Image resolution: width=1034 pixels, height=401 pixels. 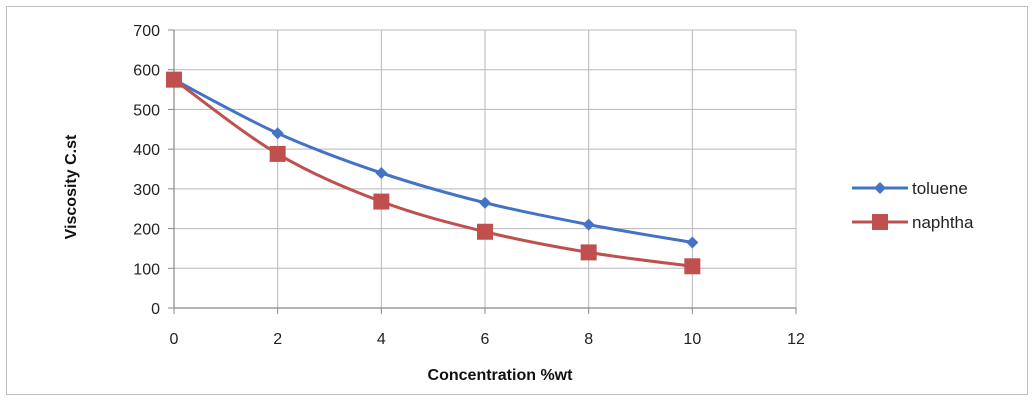 I want to click on legend-item-toluene: toluene, so click(x=910, y=188).